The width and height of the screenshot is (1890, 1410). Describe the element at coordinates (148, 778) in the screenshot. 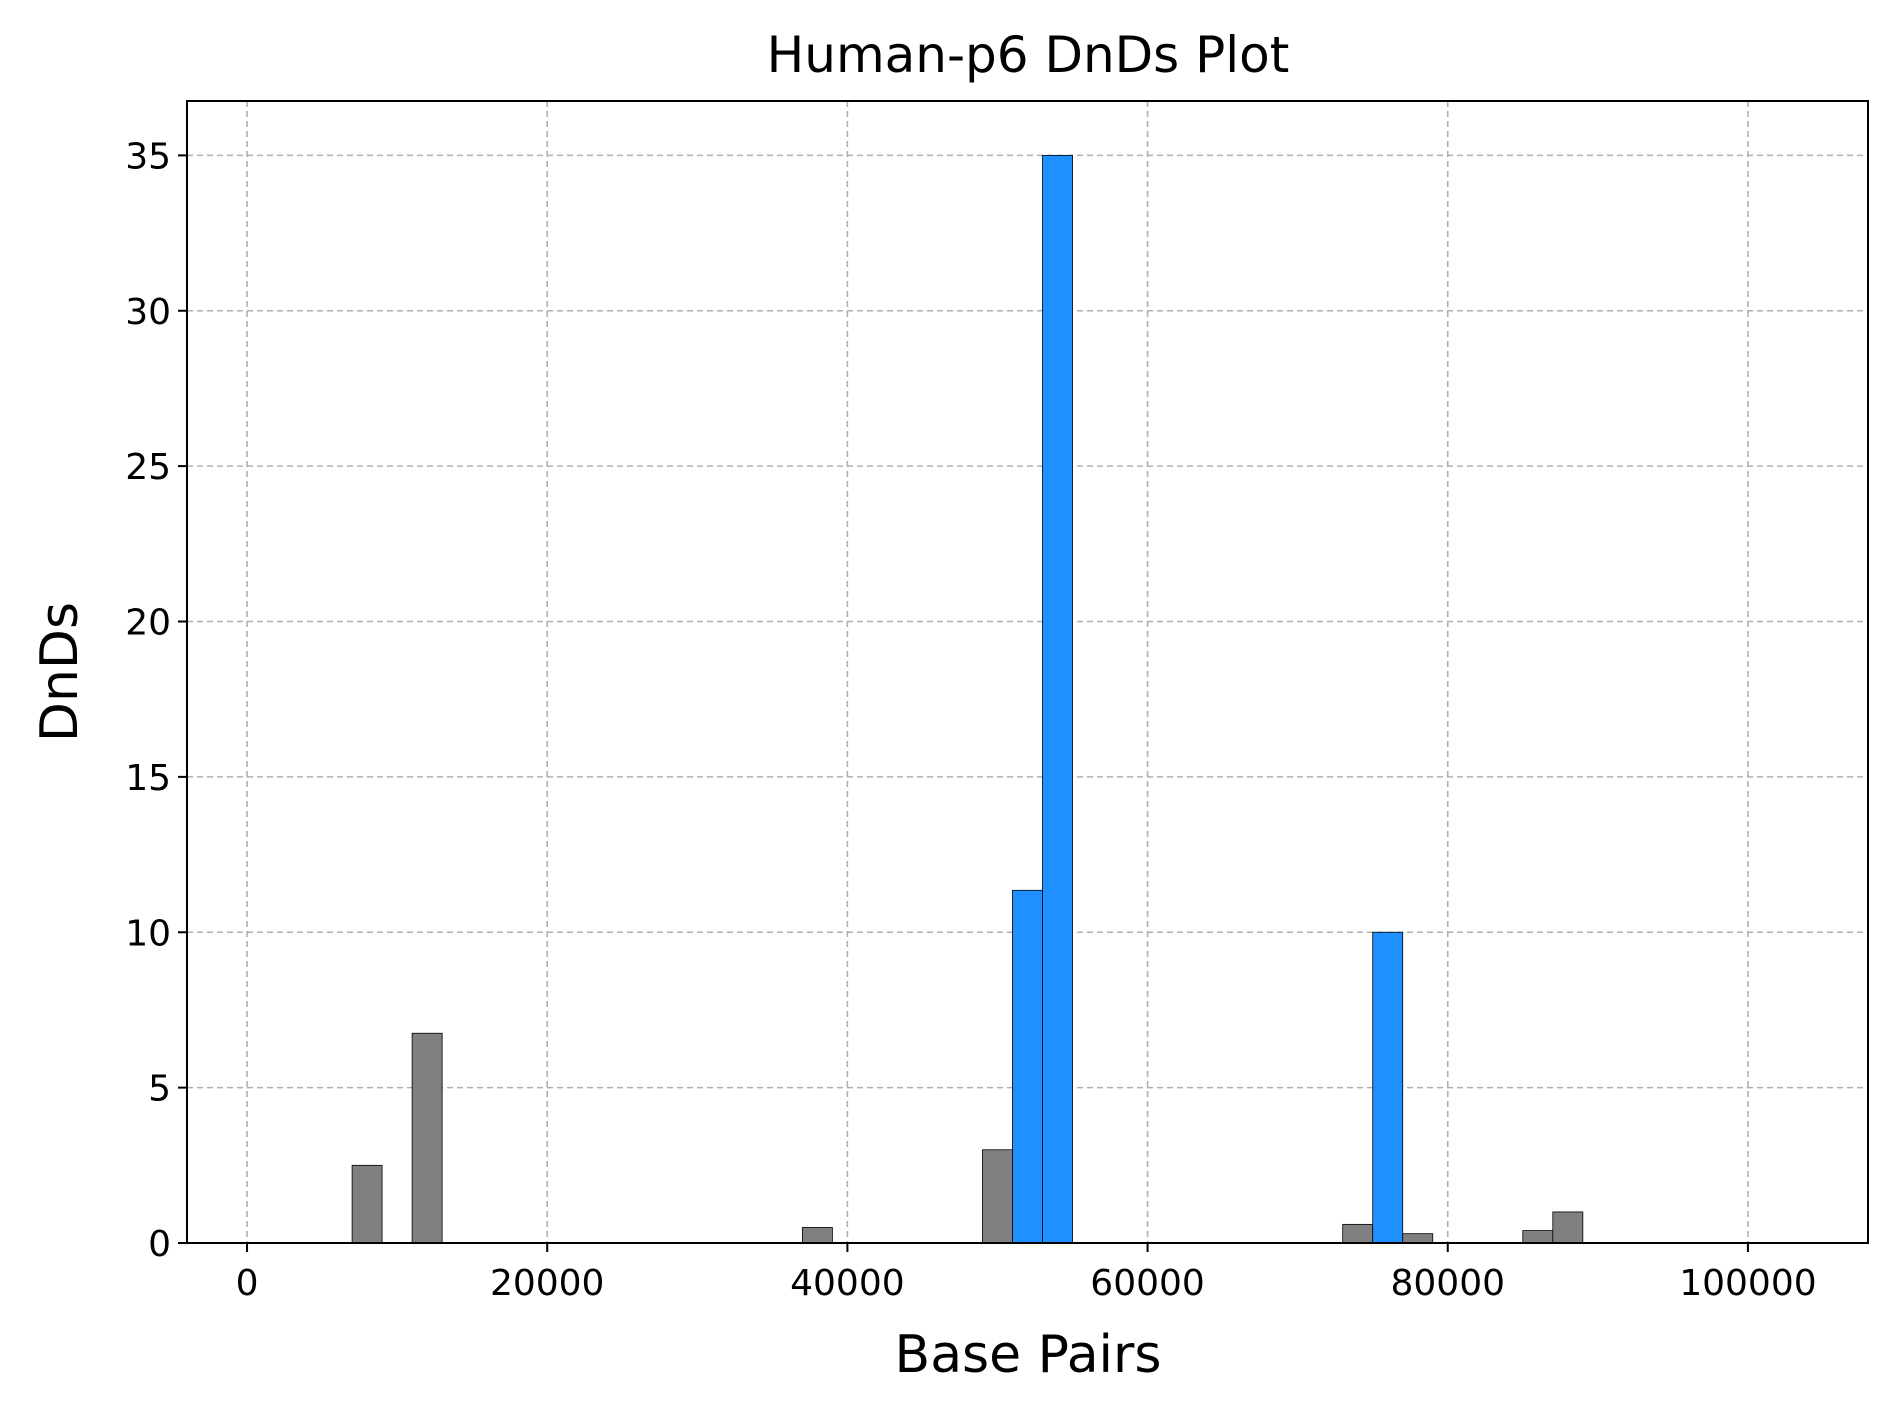

I see `y-tick-label-3: 15` at that location.